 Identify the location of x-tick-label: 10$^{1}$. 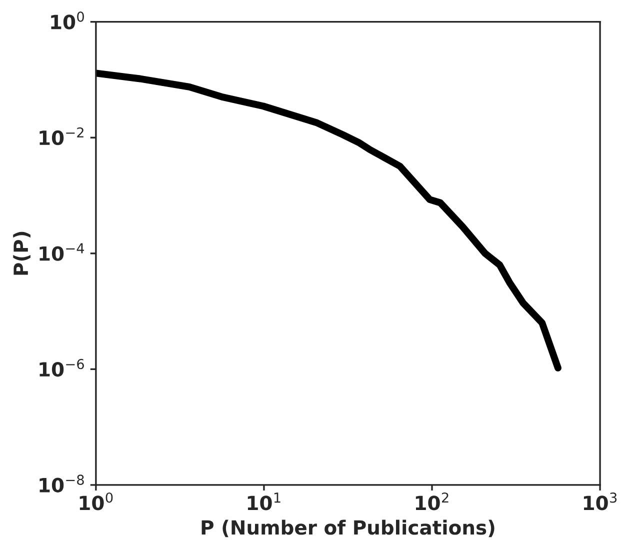
(264, 501).